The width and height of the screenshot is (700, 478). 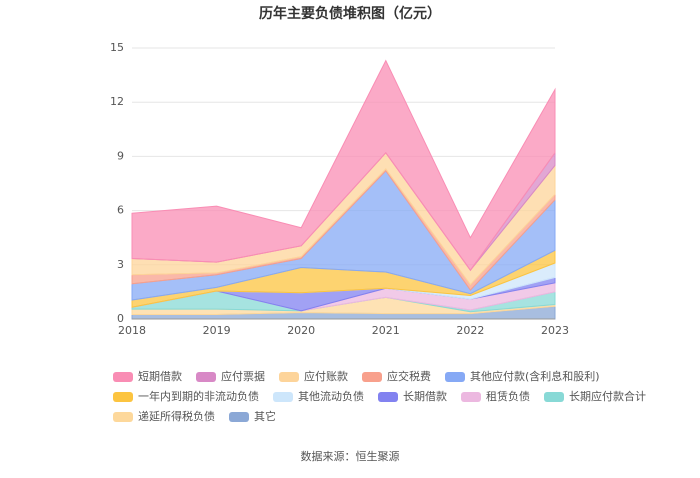 I want to click on legend-item: 应付账款, so click(x=313, y=376).